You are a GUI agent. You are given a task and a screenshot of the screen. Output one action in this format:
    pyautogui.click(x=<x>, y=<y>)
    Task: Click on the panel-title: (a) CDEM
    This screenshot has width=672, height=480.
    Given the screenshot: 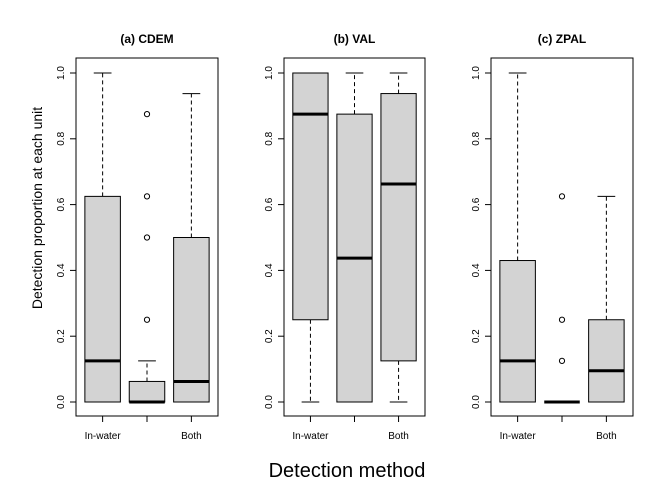 What is the action you would take?
    pyautogui.click(x=146, y=39)
    